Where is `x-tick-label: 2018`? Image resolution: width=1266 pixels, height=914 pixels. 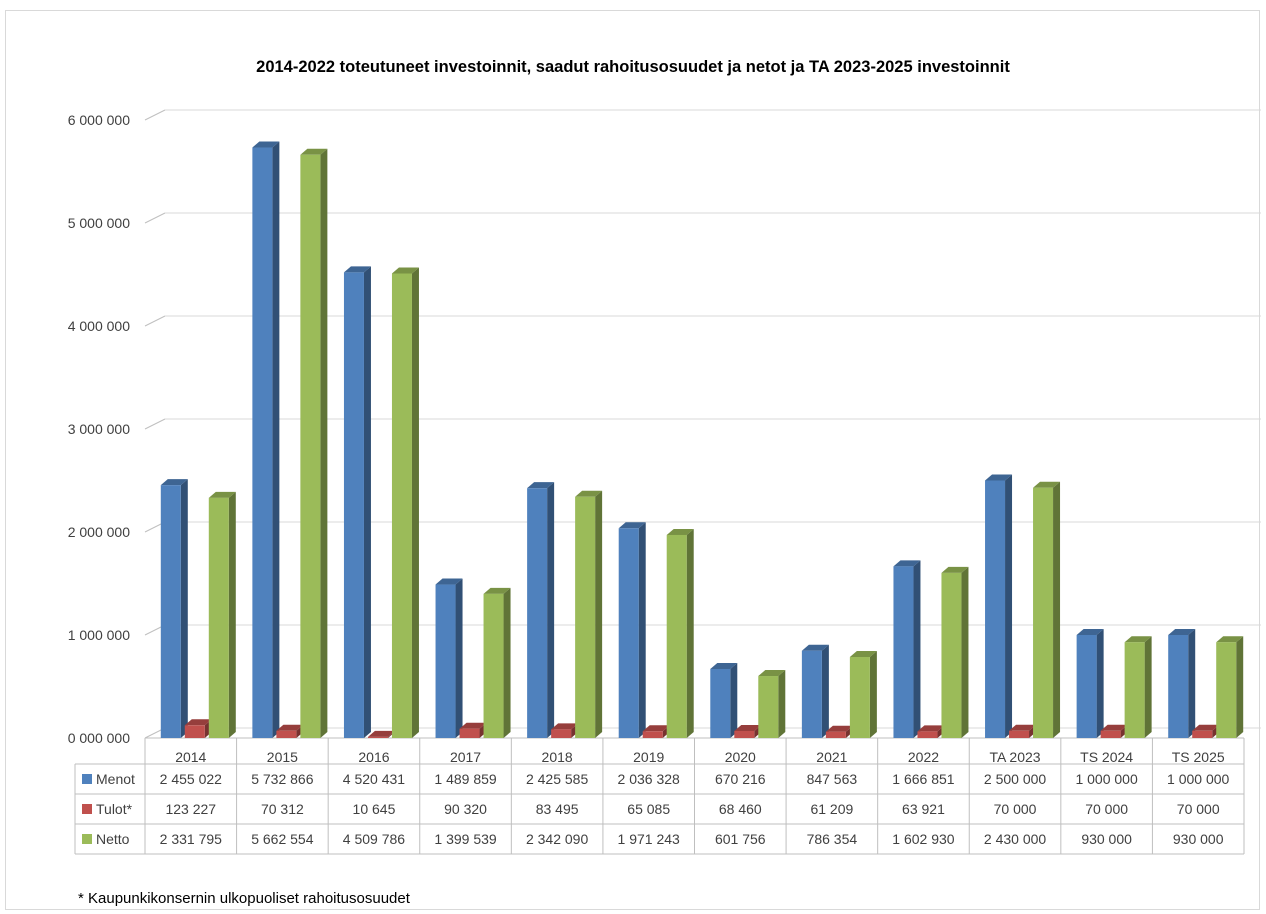
x-tick-label: 2018 is located at coordinates (557, 757).